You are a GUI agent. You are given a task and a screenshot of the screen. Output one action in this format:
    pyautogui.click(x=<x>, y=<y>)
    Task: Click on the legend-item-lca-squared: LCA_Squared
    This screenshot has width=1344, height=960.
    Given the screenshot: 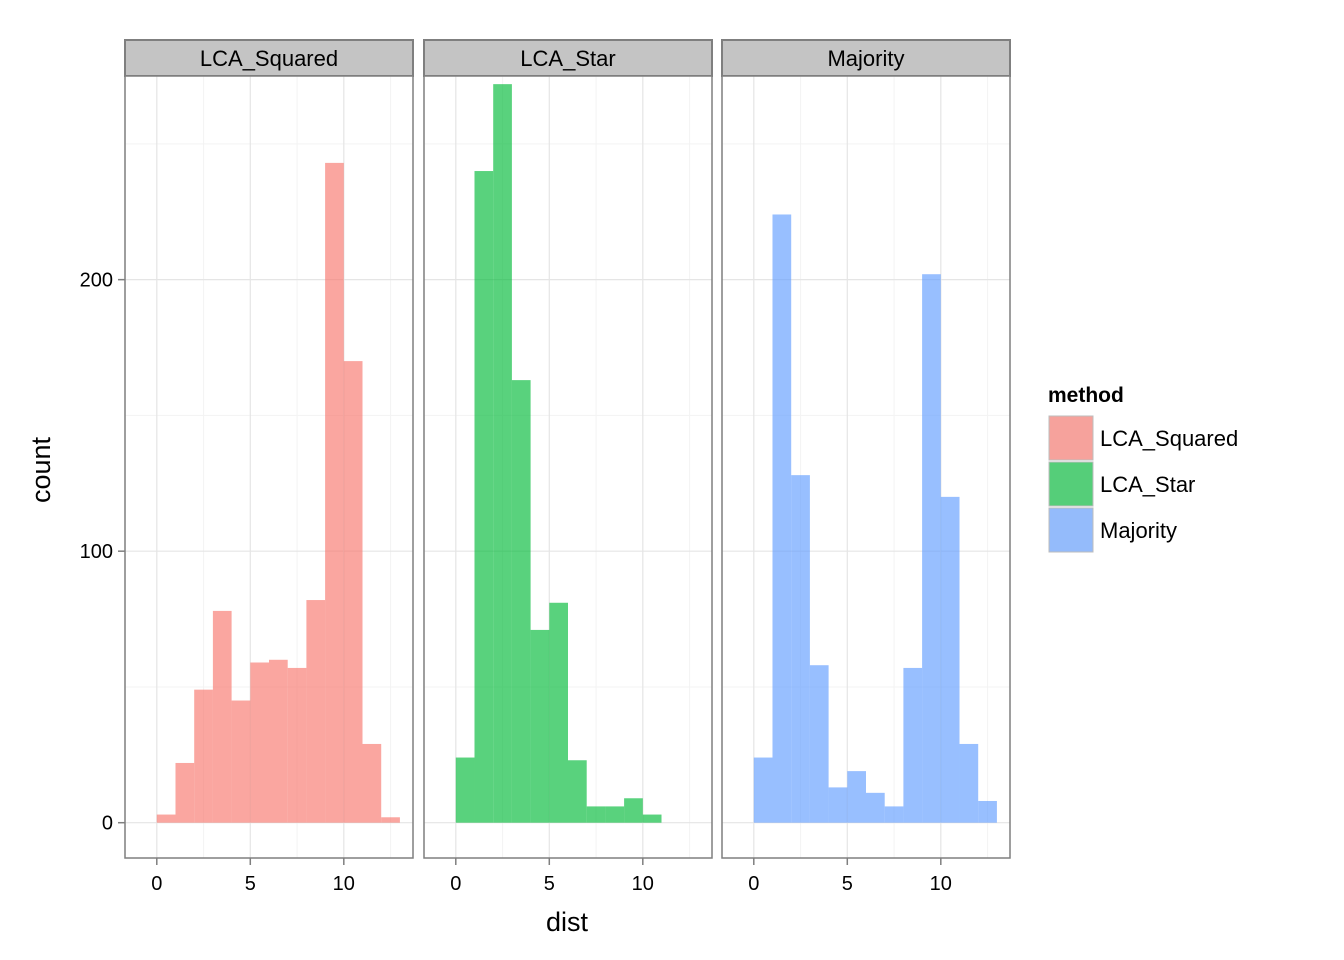 What is the action you would take?
    pyautogui.click(x=1142, y=438)
    